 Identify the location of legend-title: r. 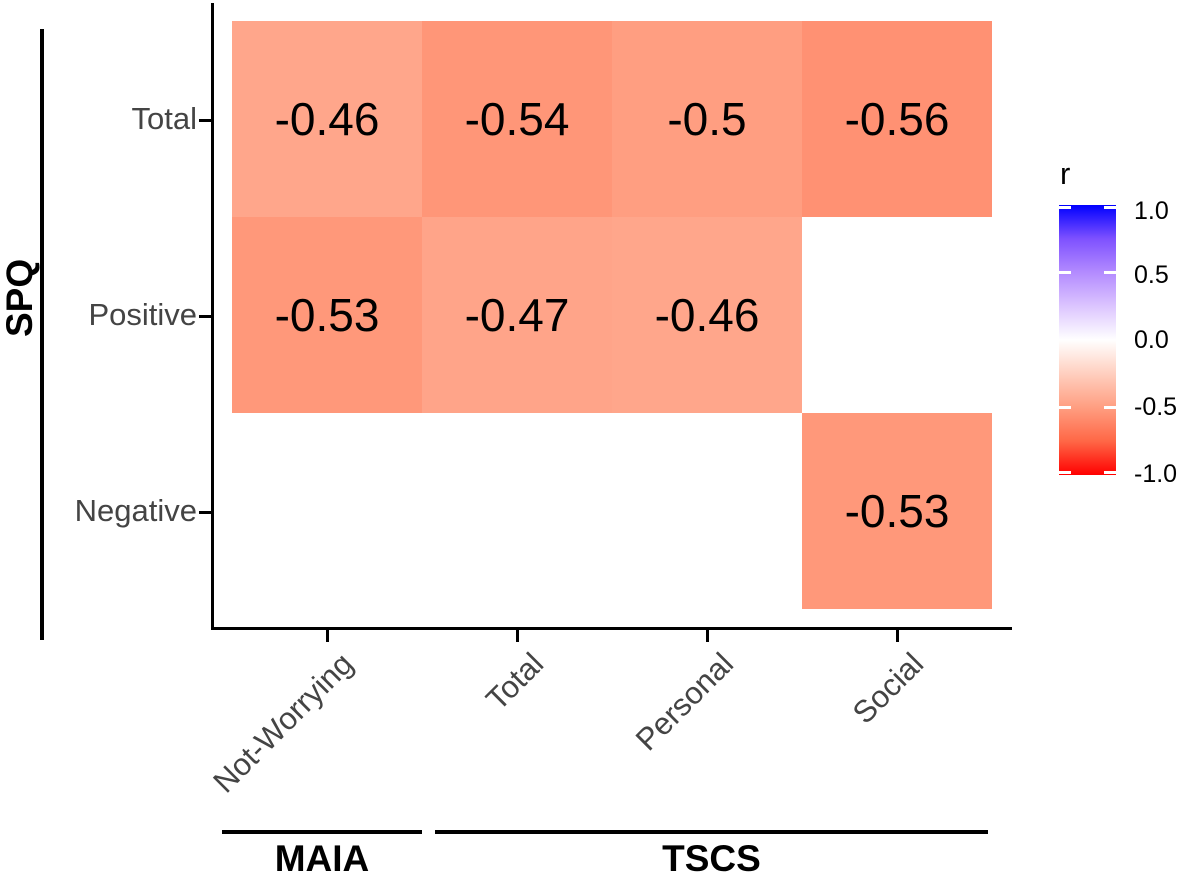
(1065, 173).